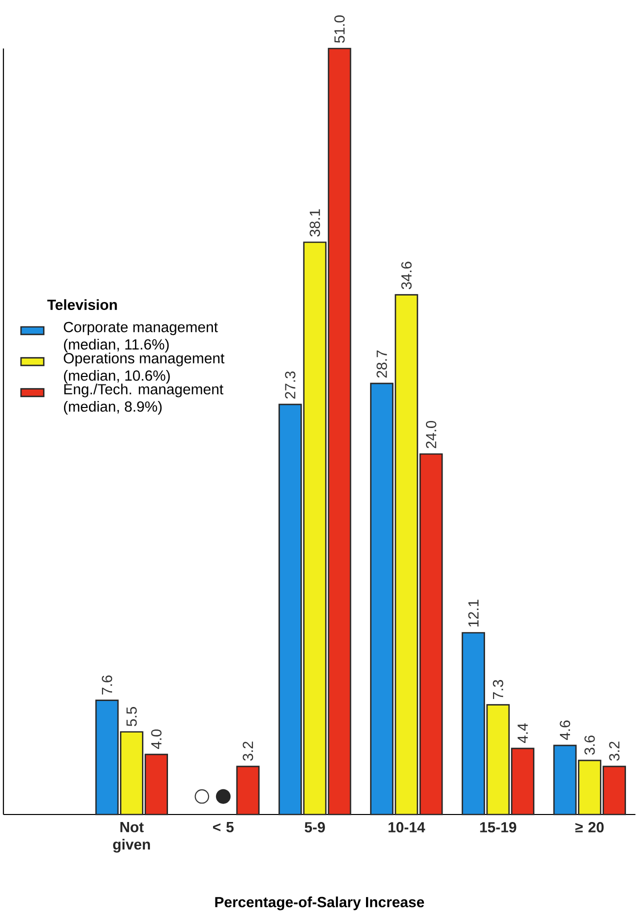  What do you see at coordinates (498, 689) in the screenshot?
I see `data-label: 7.3` at bounding box center [498, 689].